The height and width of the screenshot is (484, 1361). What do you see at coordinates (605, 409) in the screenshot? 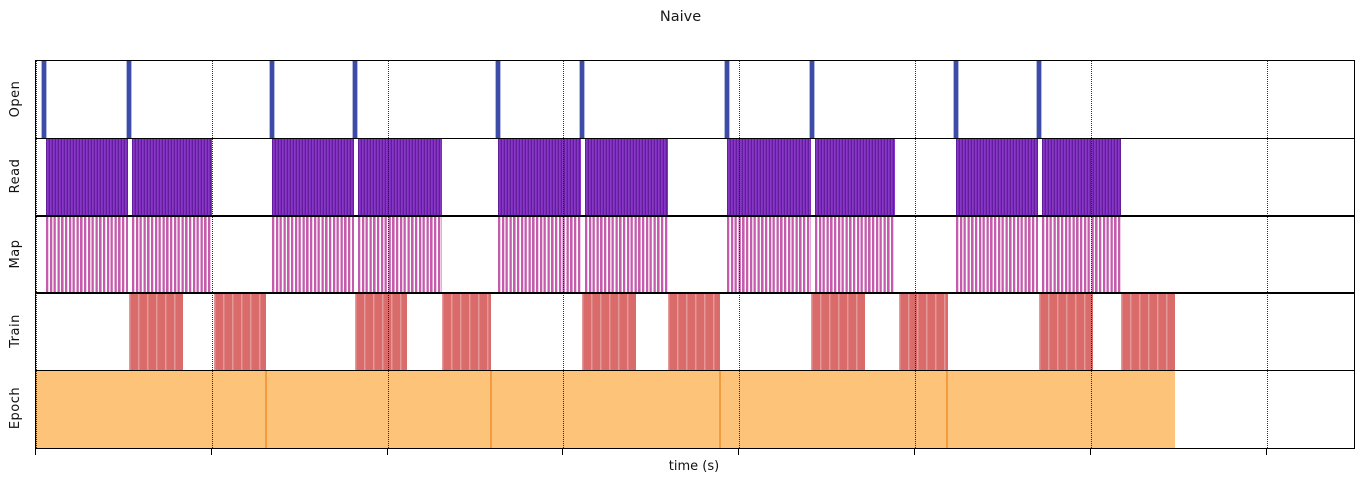
I see `epoch-interval` at bounding box center [605, 409].